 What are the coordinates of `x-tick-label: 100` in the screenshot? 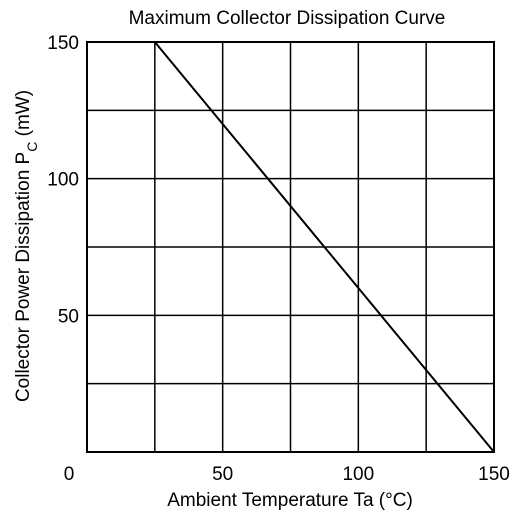 It's located at (358, 474).